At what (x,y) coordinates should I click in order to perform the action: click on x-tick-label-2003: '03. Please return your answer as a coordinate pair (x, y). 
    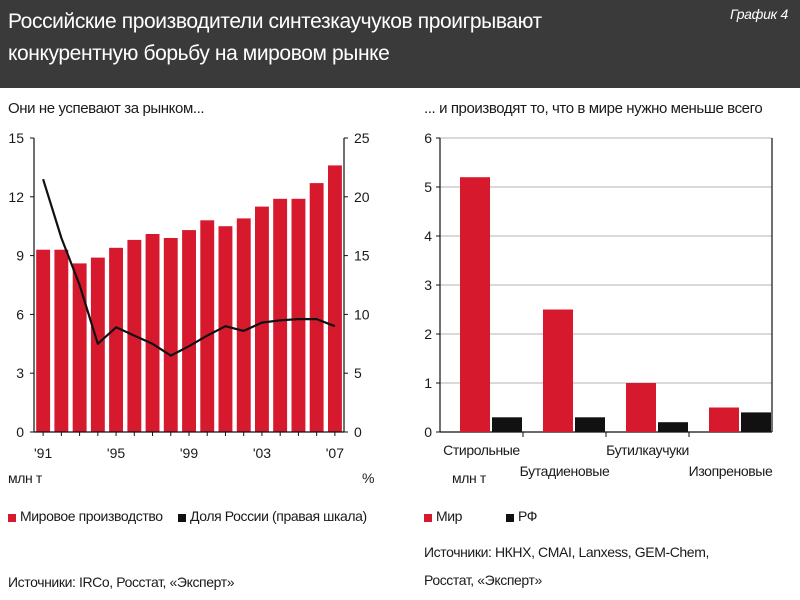
    Looking at the image, I should click on (262, 453).